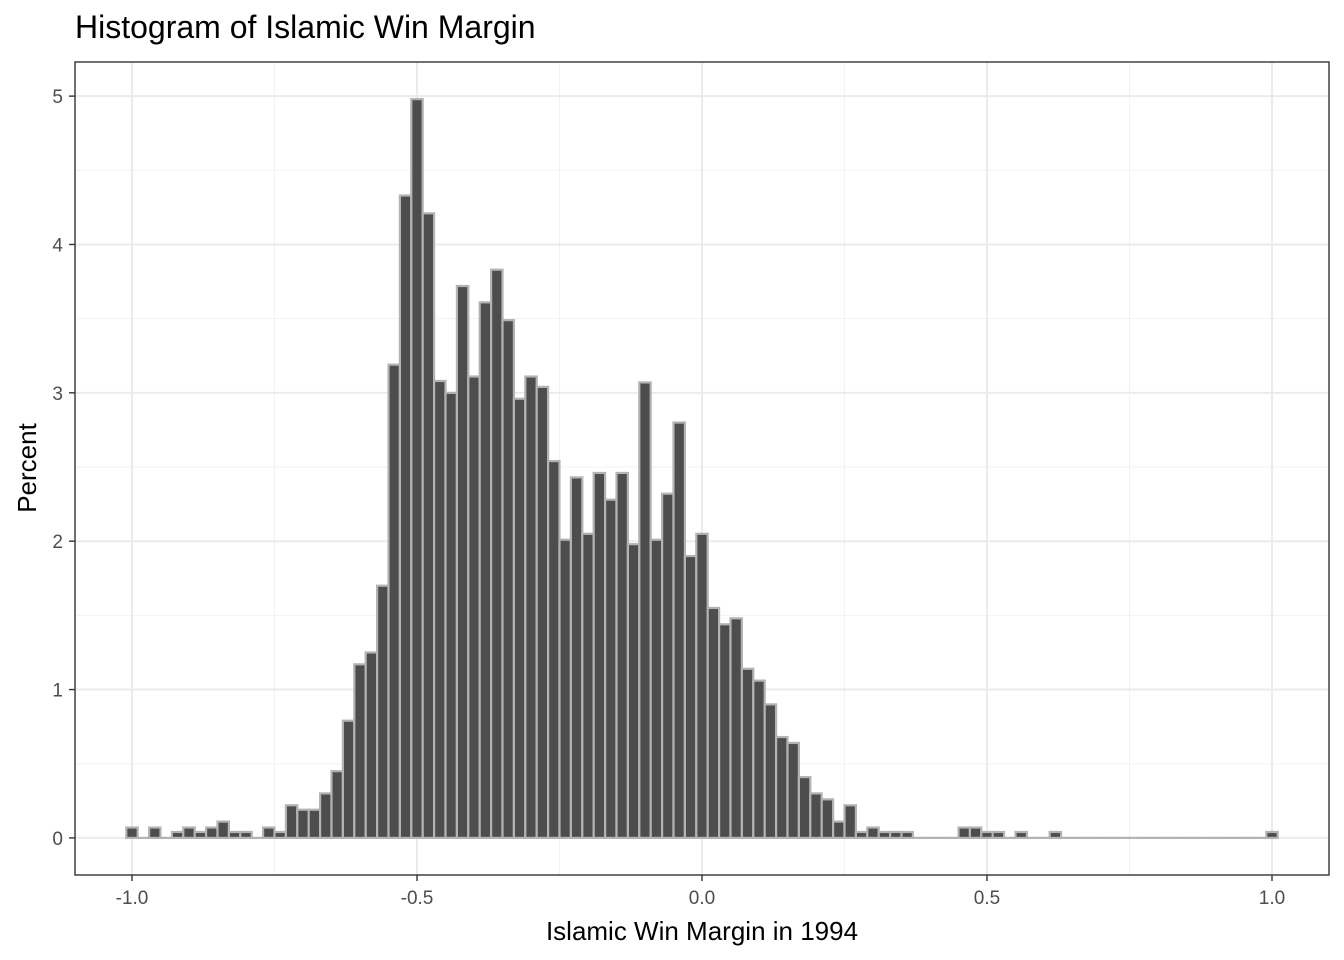  I want to click on y-tick-label: 4, so click(57, 245).